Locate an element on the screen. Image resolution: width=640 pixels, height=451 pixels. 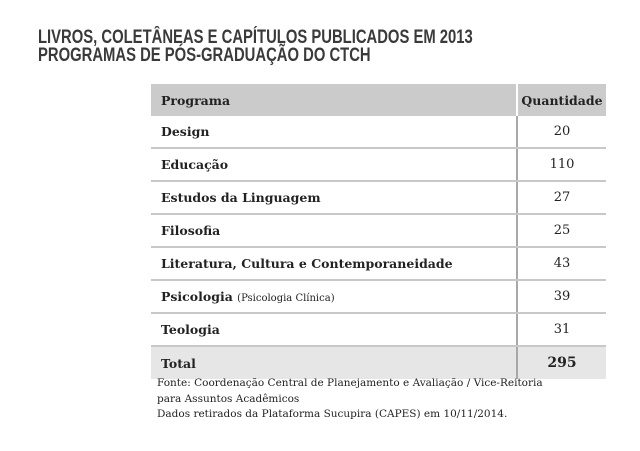
programa-name: Estudos da Linguagem is located at coordinates (241, 197).